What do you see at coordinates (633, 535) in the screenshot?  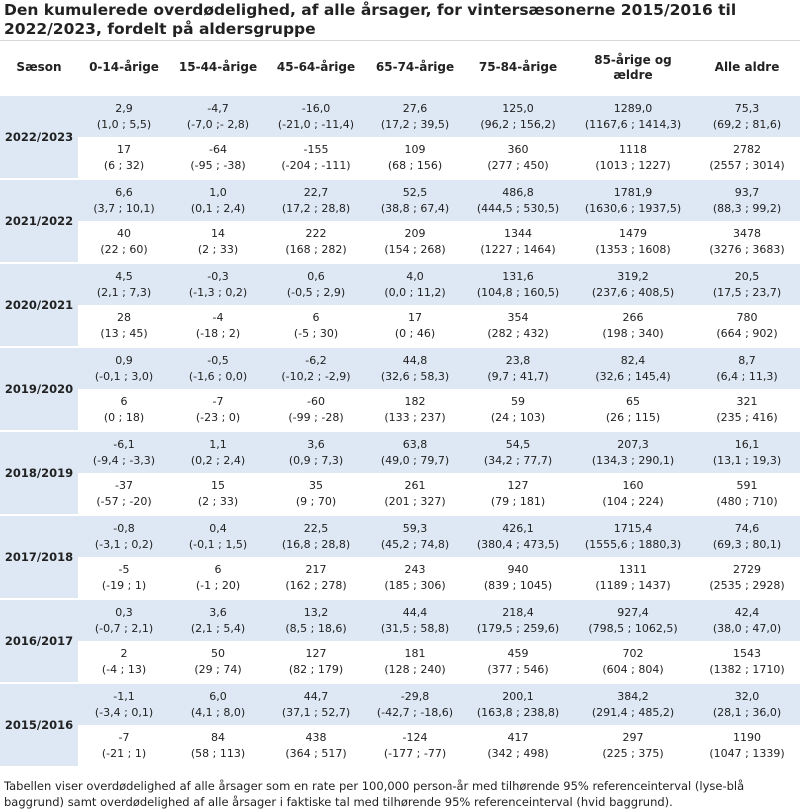 I see `rate-cell: 1715,4 (1555,6 ; 1880,3)` at bounding box center [633, 535].